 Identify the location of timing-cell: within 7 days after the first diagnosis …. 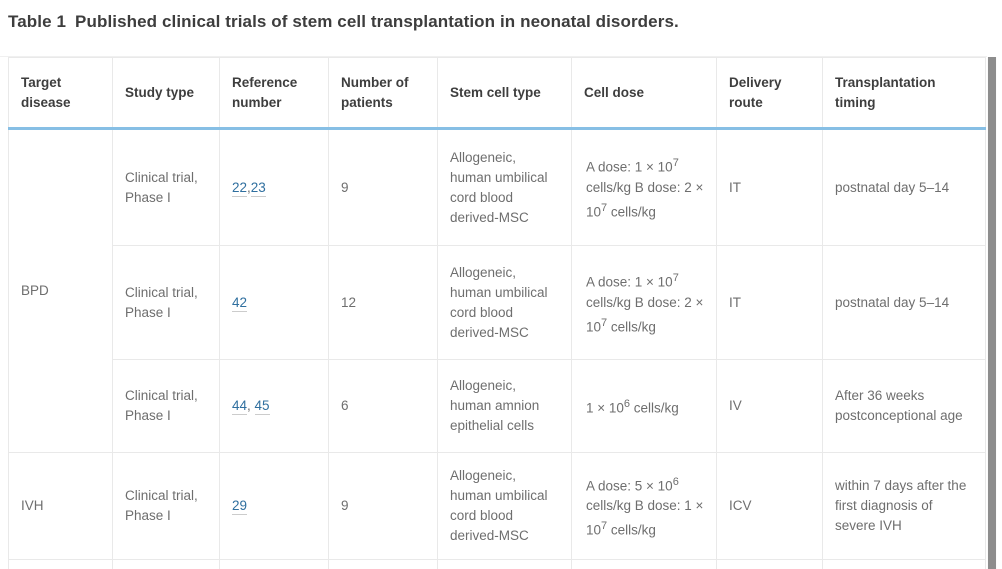
(904, 506).